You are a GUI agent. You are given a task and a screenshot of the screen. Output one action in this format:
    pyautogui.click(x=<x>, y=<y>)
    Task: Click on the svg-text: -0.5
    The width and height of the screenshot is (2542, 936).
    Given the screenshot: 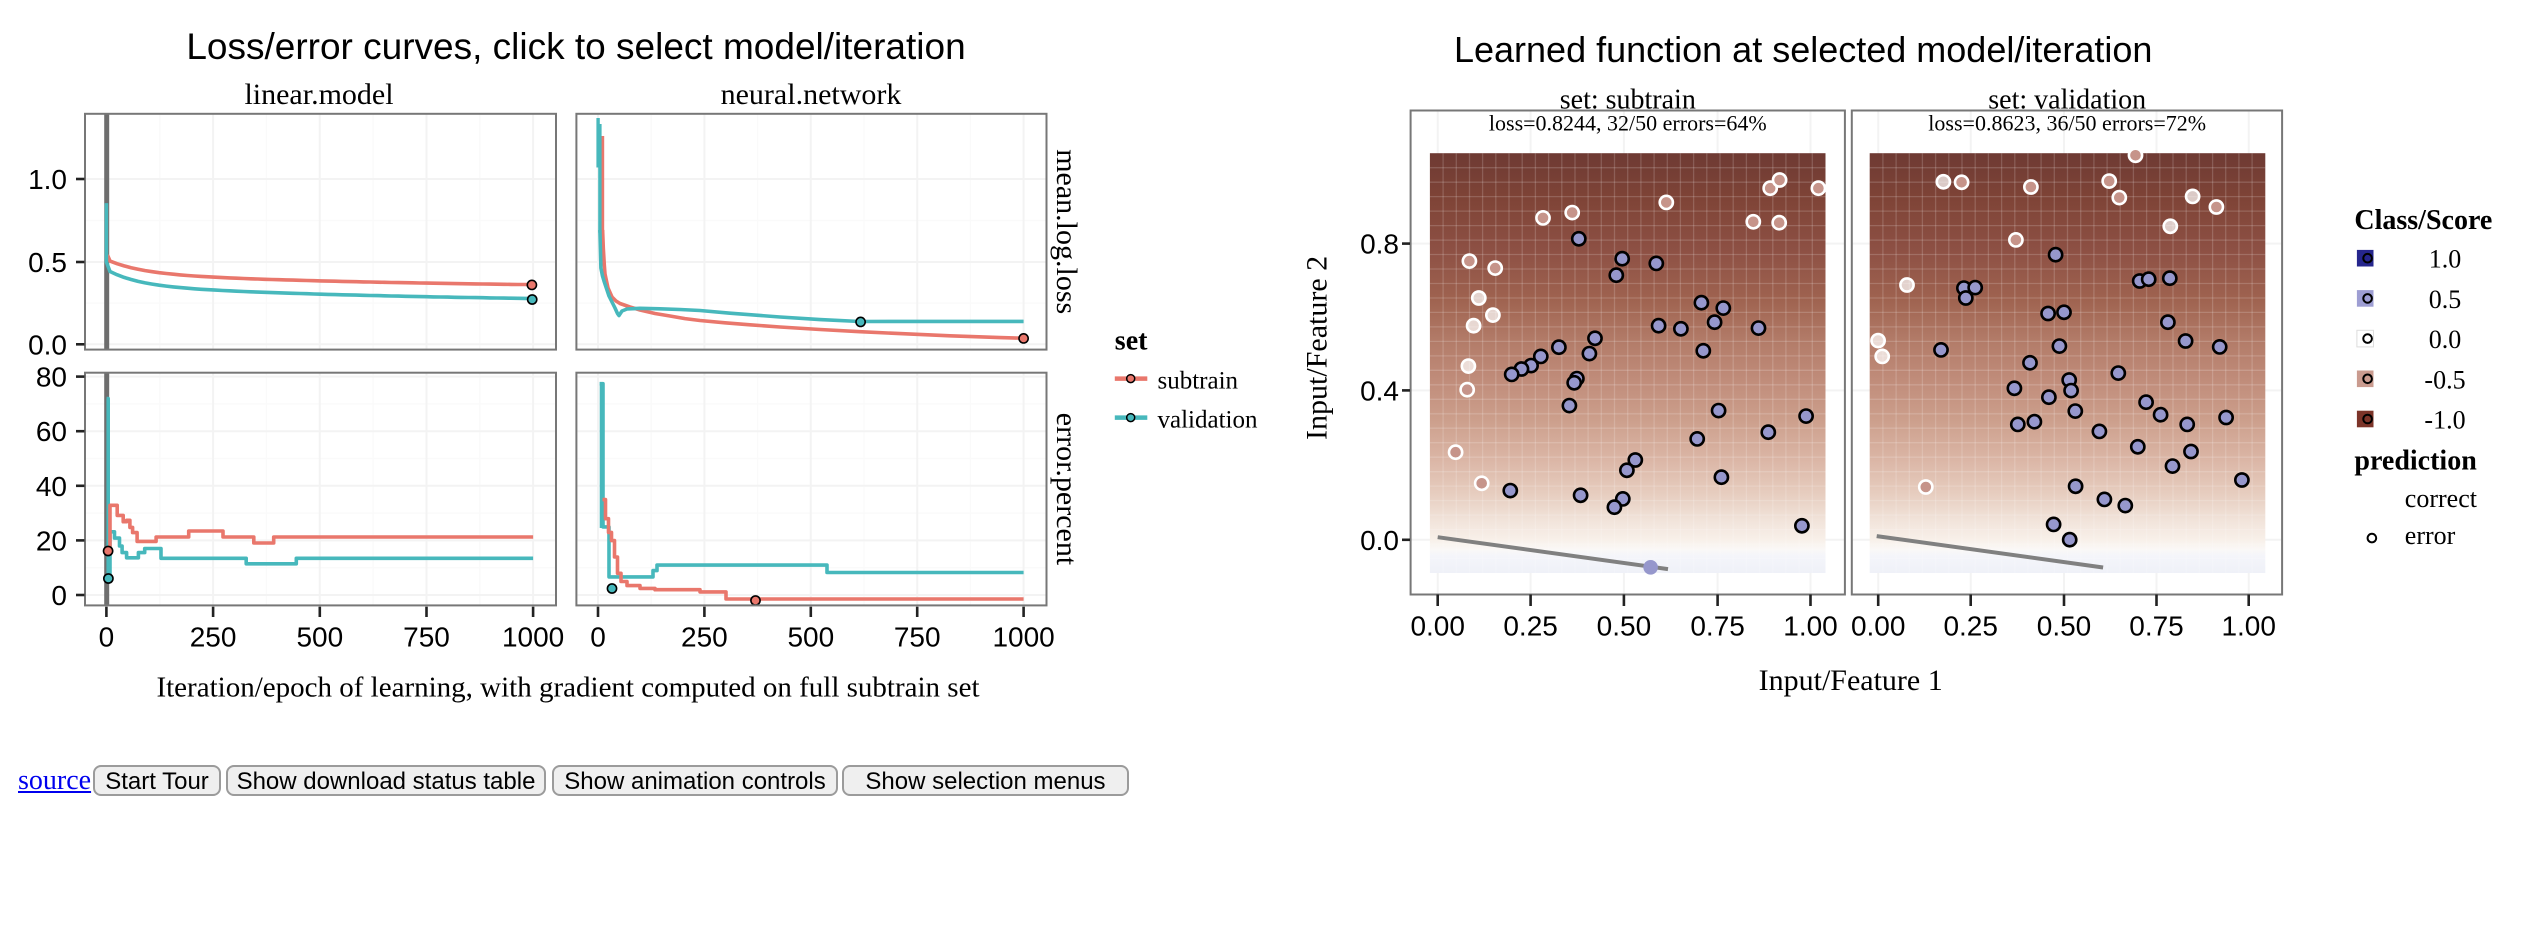 What is the action you would take?
    pyautogui.click(x=2444, y=379)
    